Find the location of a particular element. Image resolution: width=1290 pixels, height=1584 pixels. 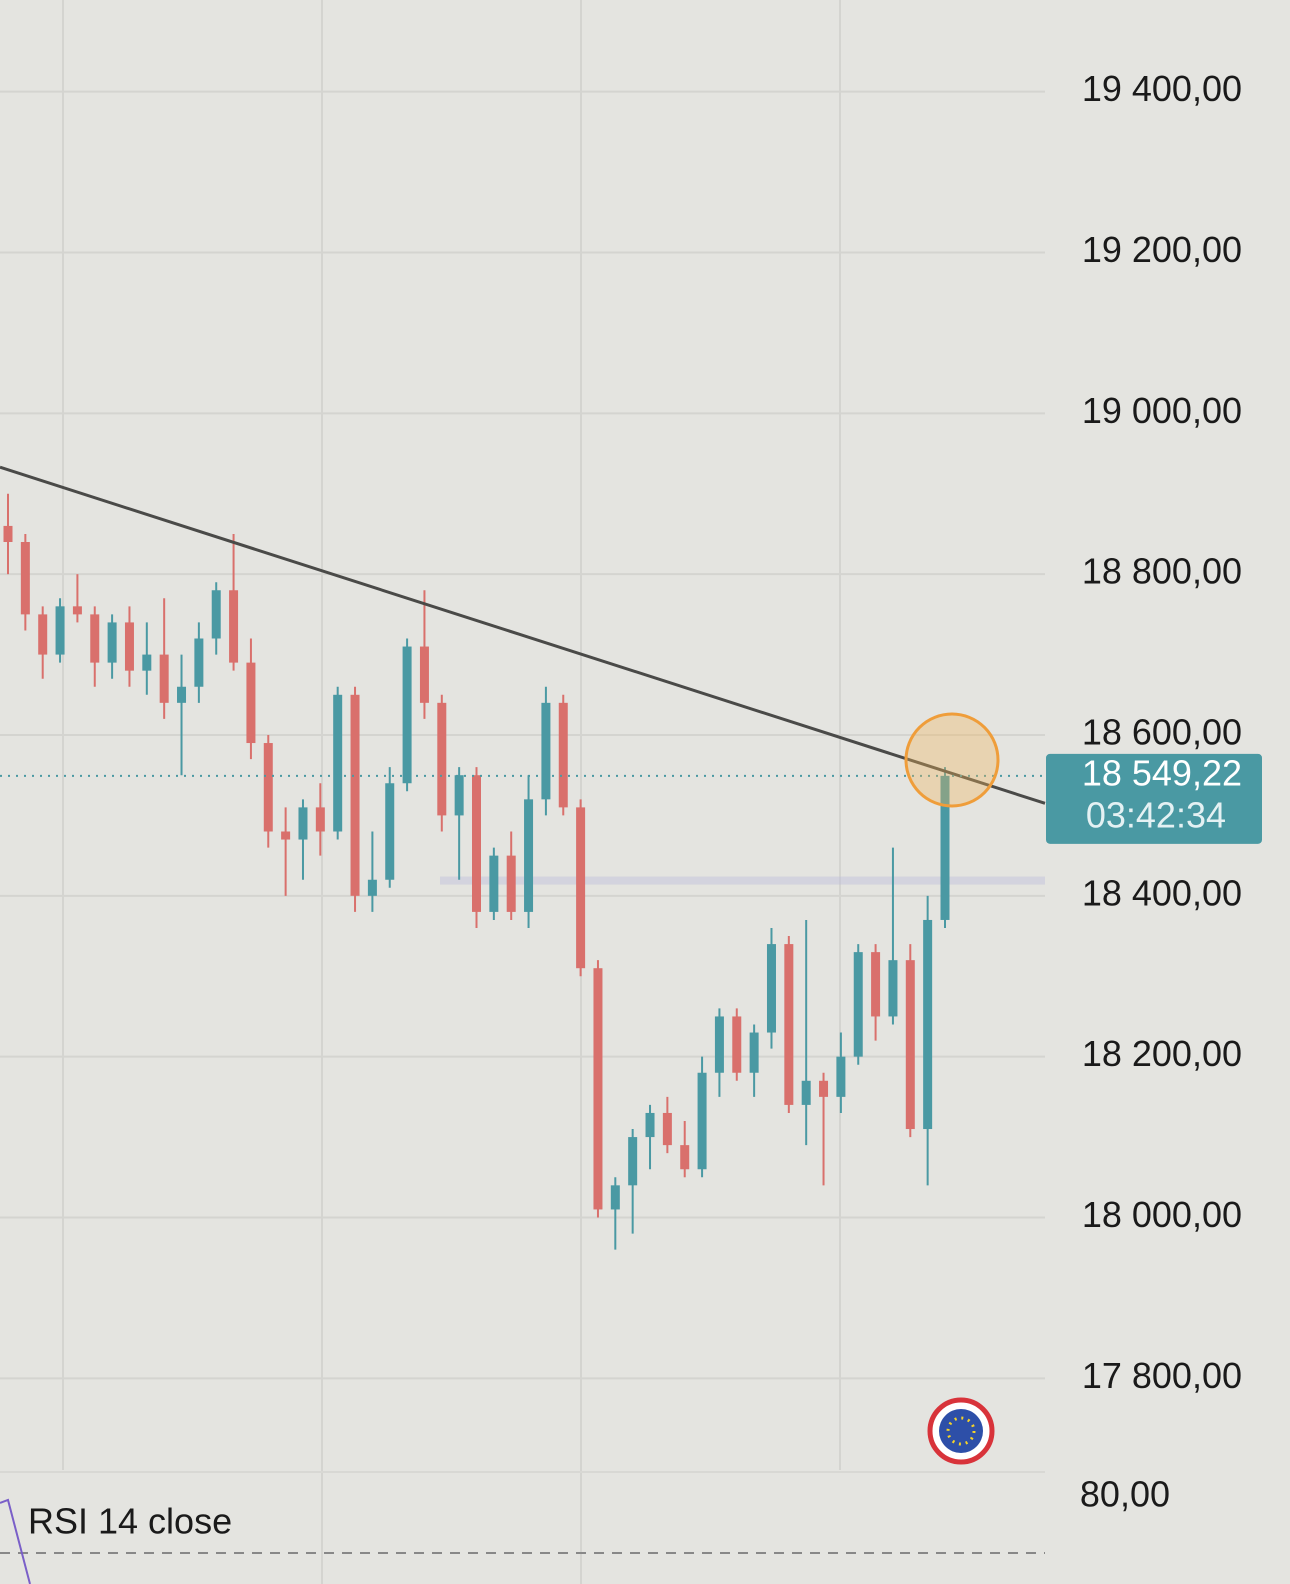

rsi-tick-label: 80,00 is located at coordinates (1125, 1494).